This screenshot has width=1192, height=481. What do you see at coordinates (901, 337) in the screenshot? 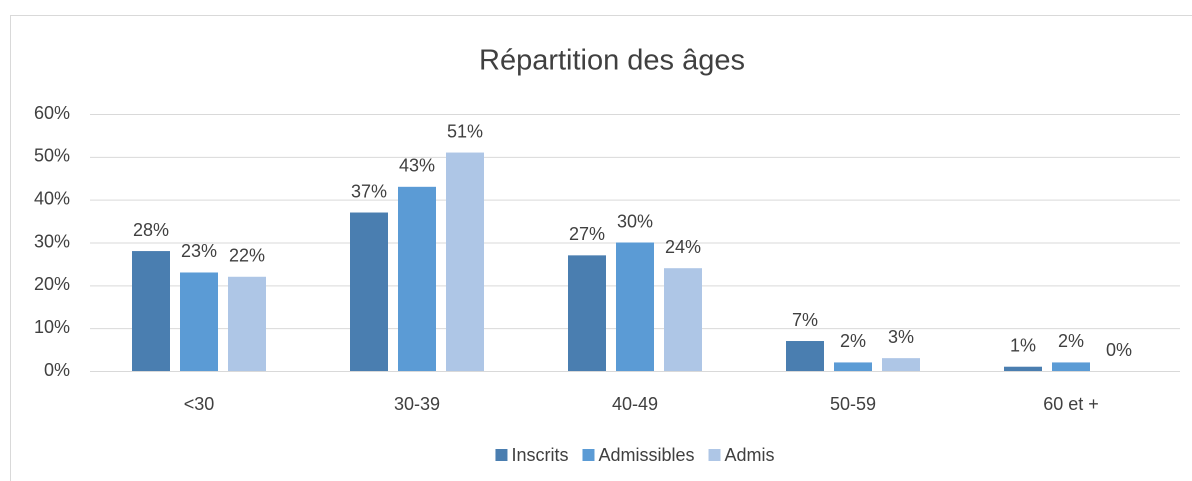
I see `data-label: 3%` at bounding box center [901, 337].